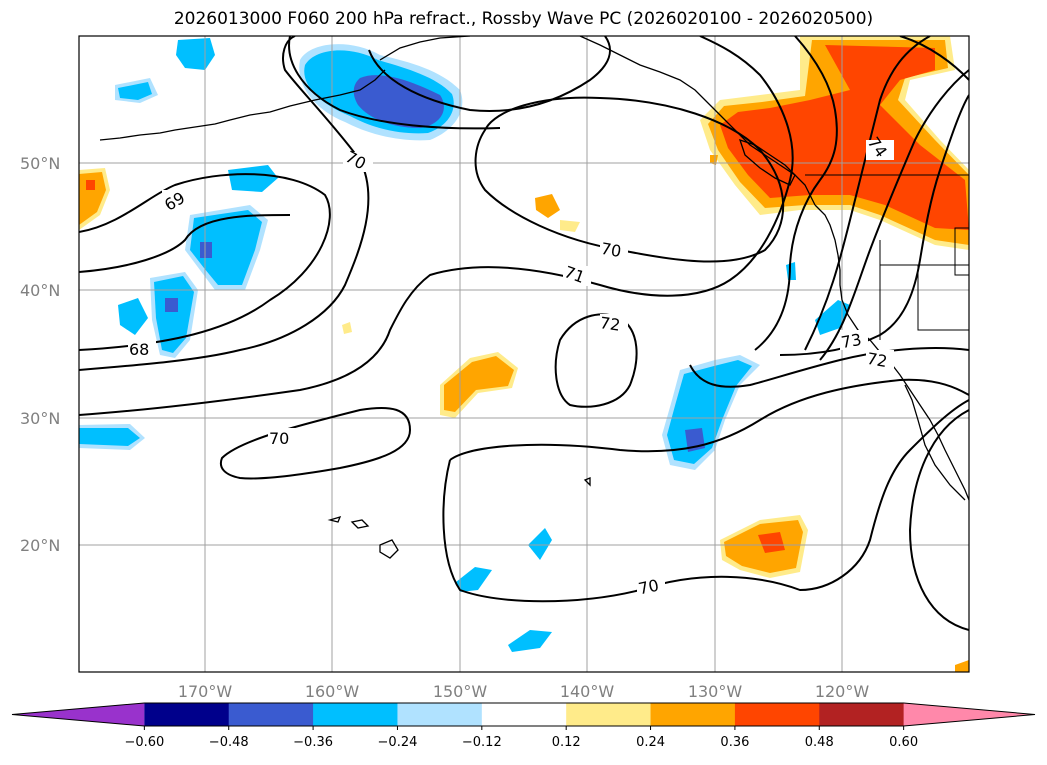 The image size is (1047, 765). What do you see at coordinates (205, 691) in the screenshot?
I see `lon-tick-label: 170°W` at bounding box center [205, 691].